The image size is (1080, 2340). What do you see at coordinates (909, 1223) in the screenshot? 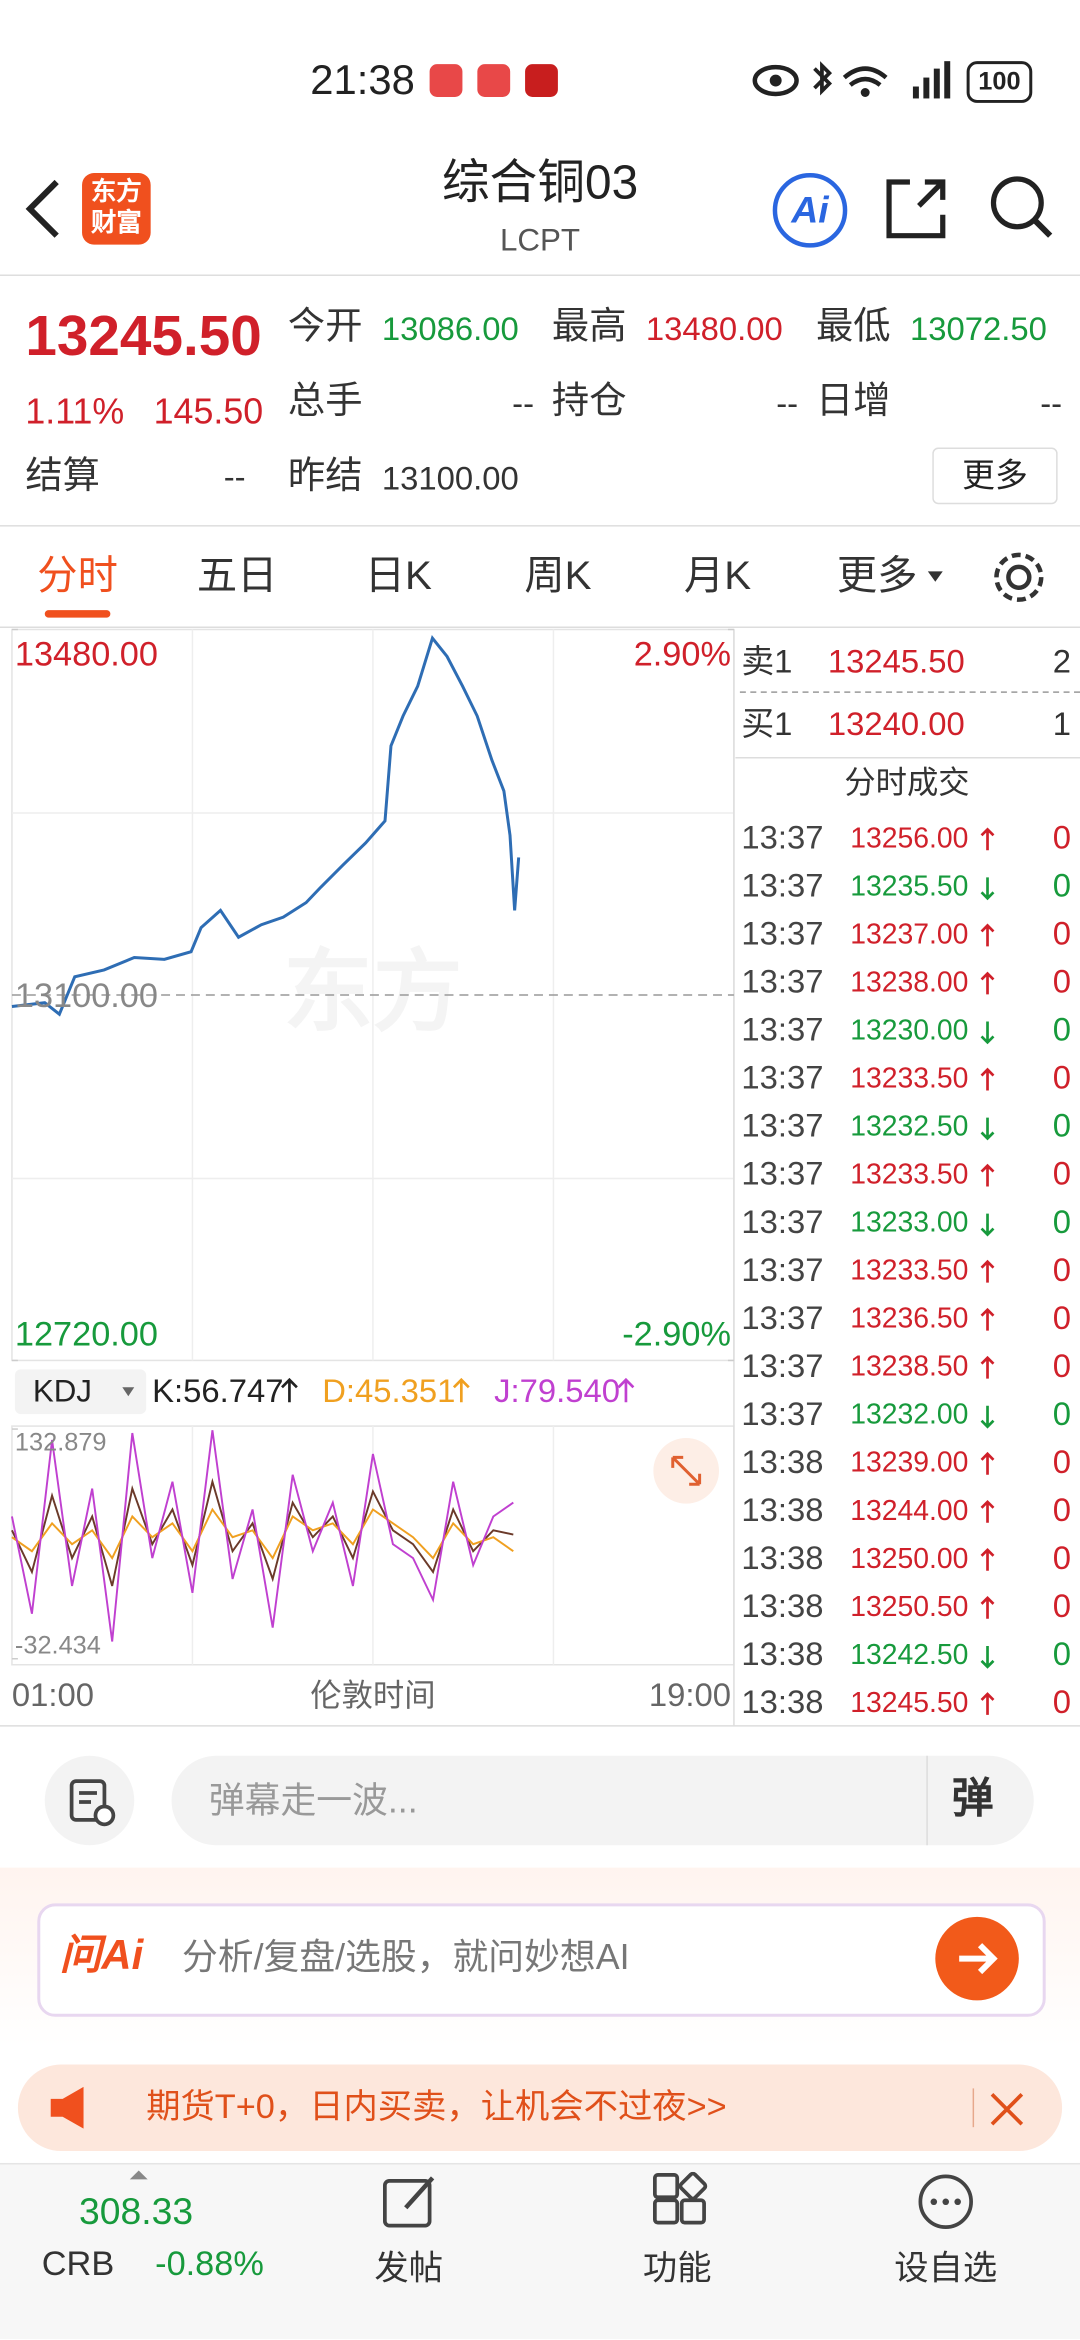
I see `trade-price: 13233.00` at bounding box center [909, 1223].